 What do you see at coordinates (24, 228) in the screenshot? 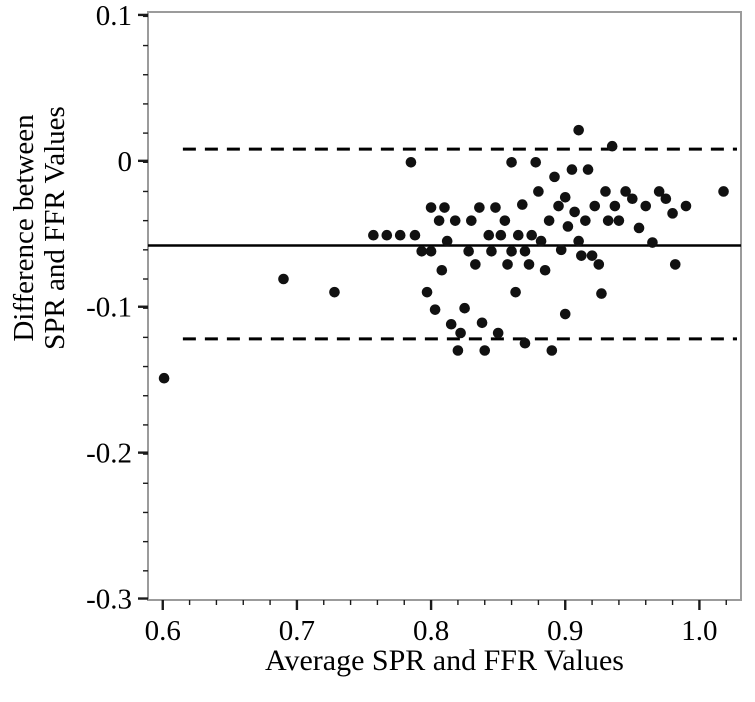
I see `y-axis-title-line1: Difference between` at bounding box center [24, 228].